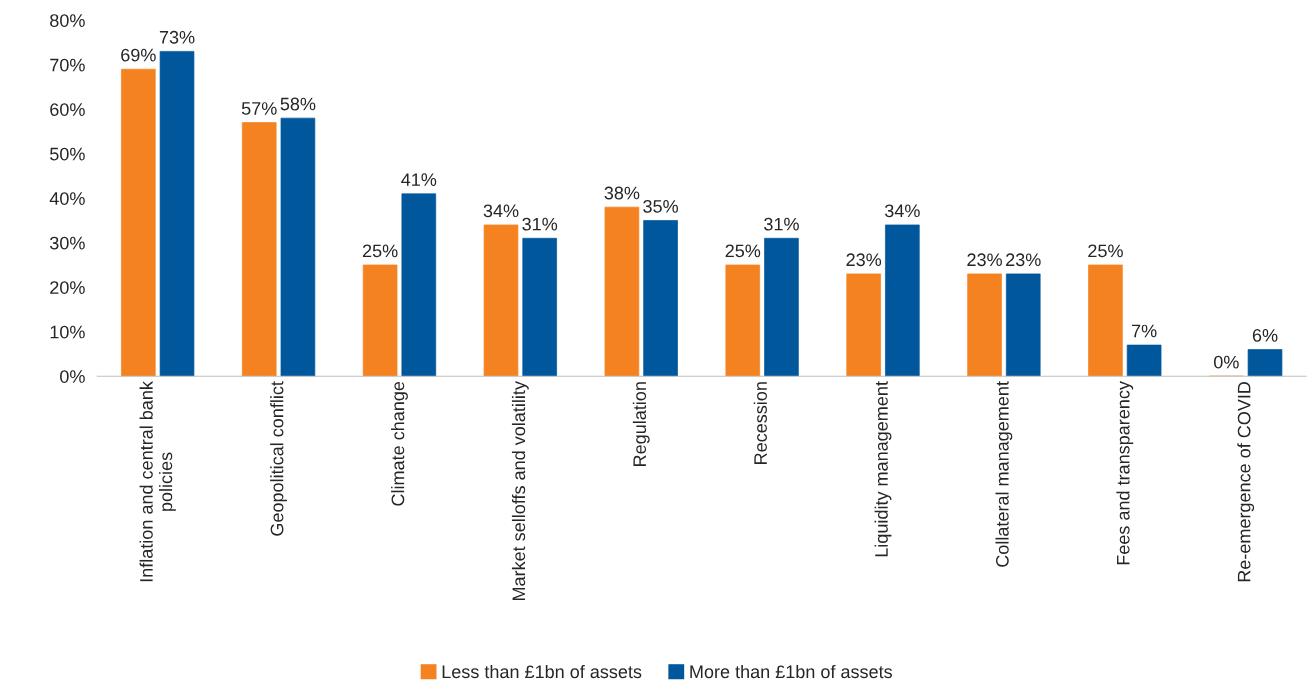 This screenshot has height=698, width=1314. Describe the element at coordinates (157, 481) in the screenshot. I see `x-tick-label: Inflation and central bank policies` at that location.